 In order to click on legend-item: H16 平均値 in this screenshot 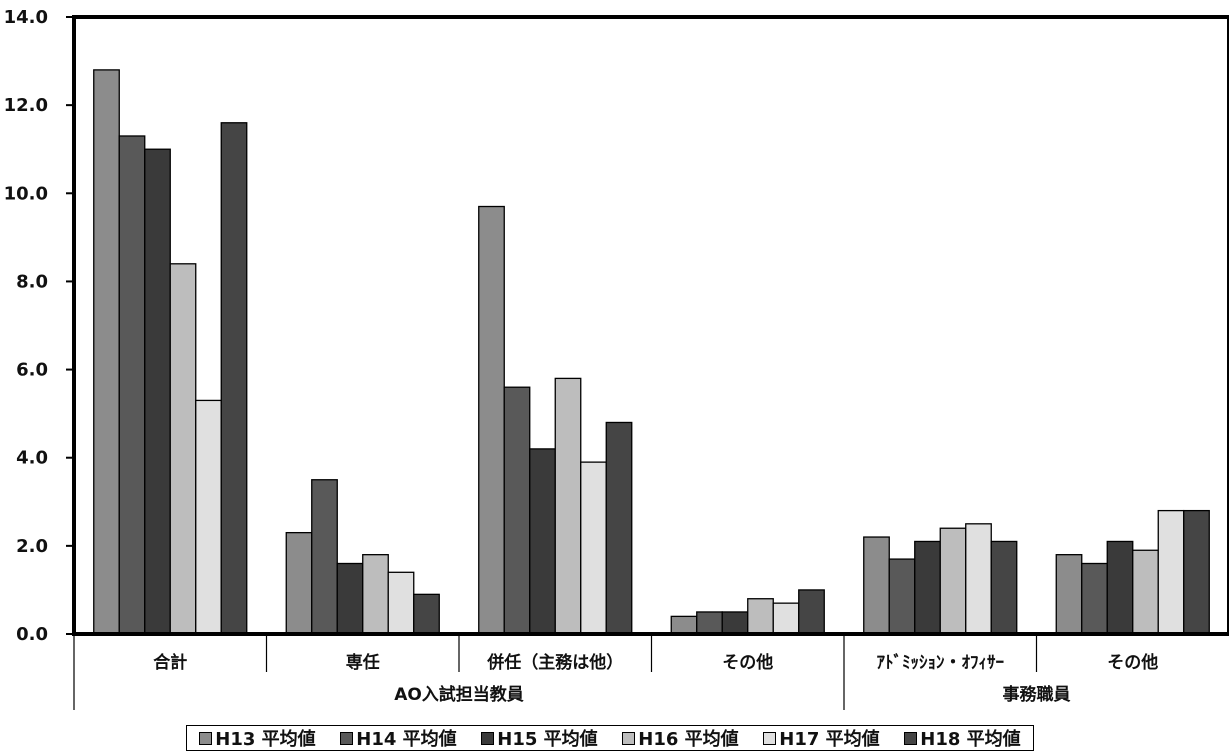, I will do `click(680, 738)`.